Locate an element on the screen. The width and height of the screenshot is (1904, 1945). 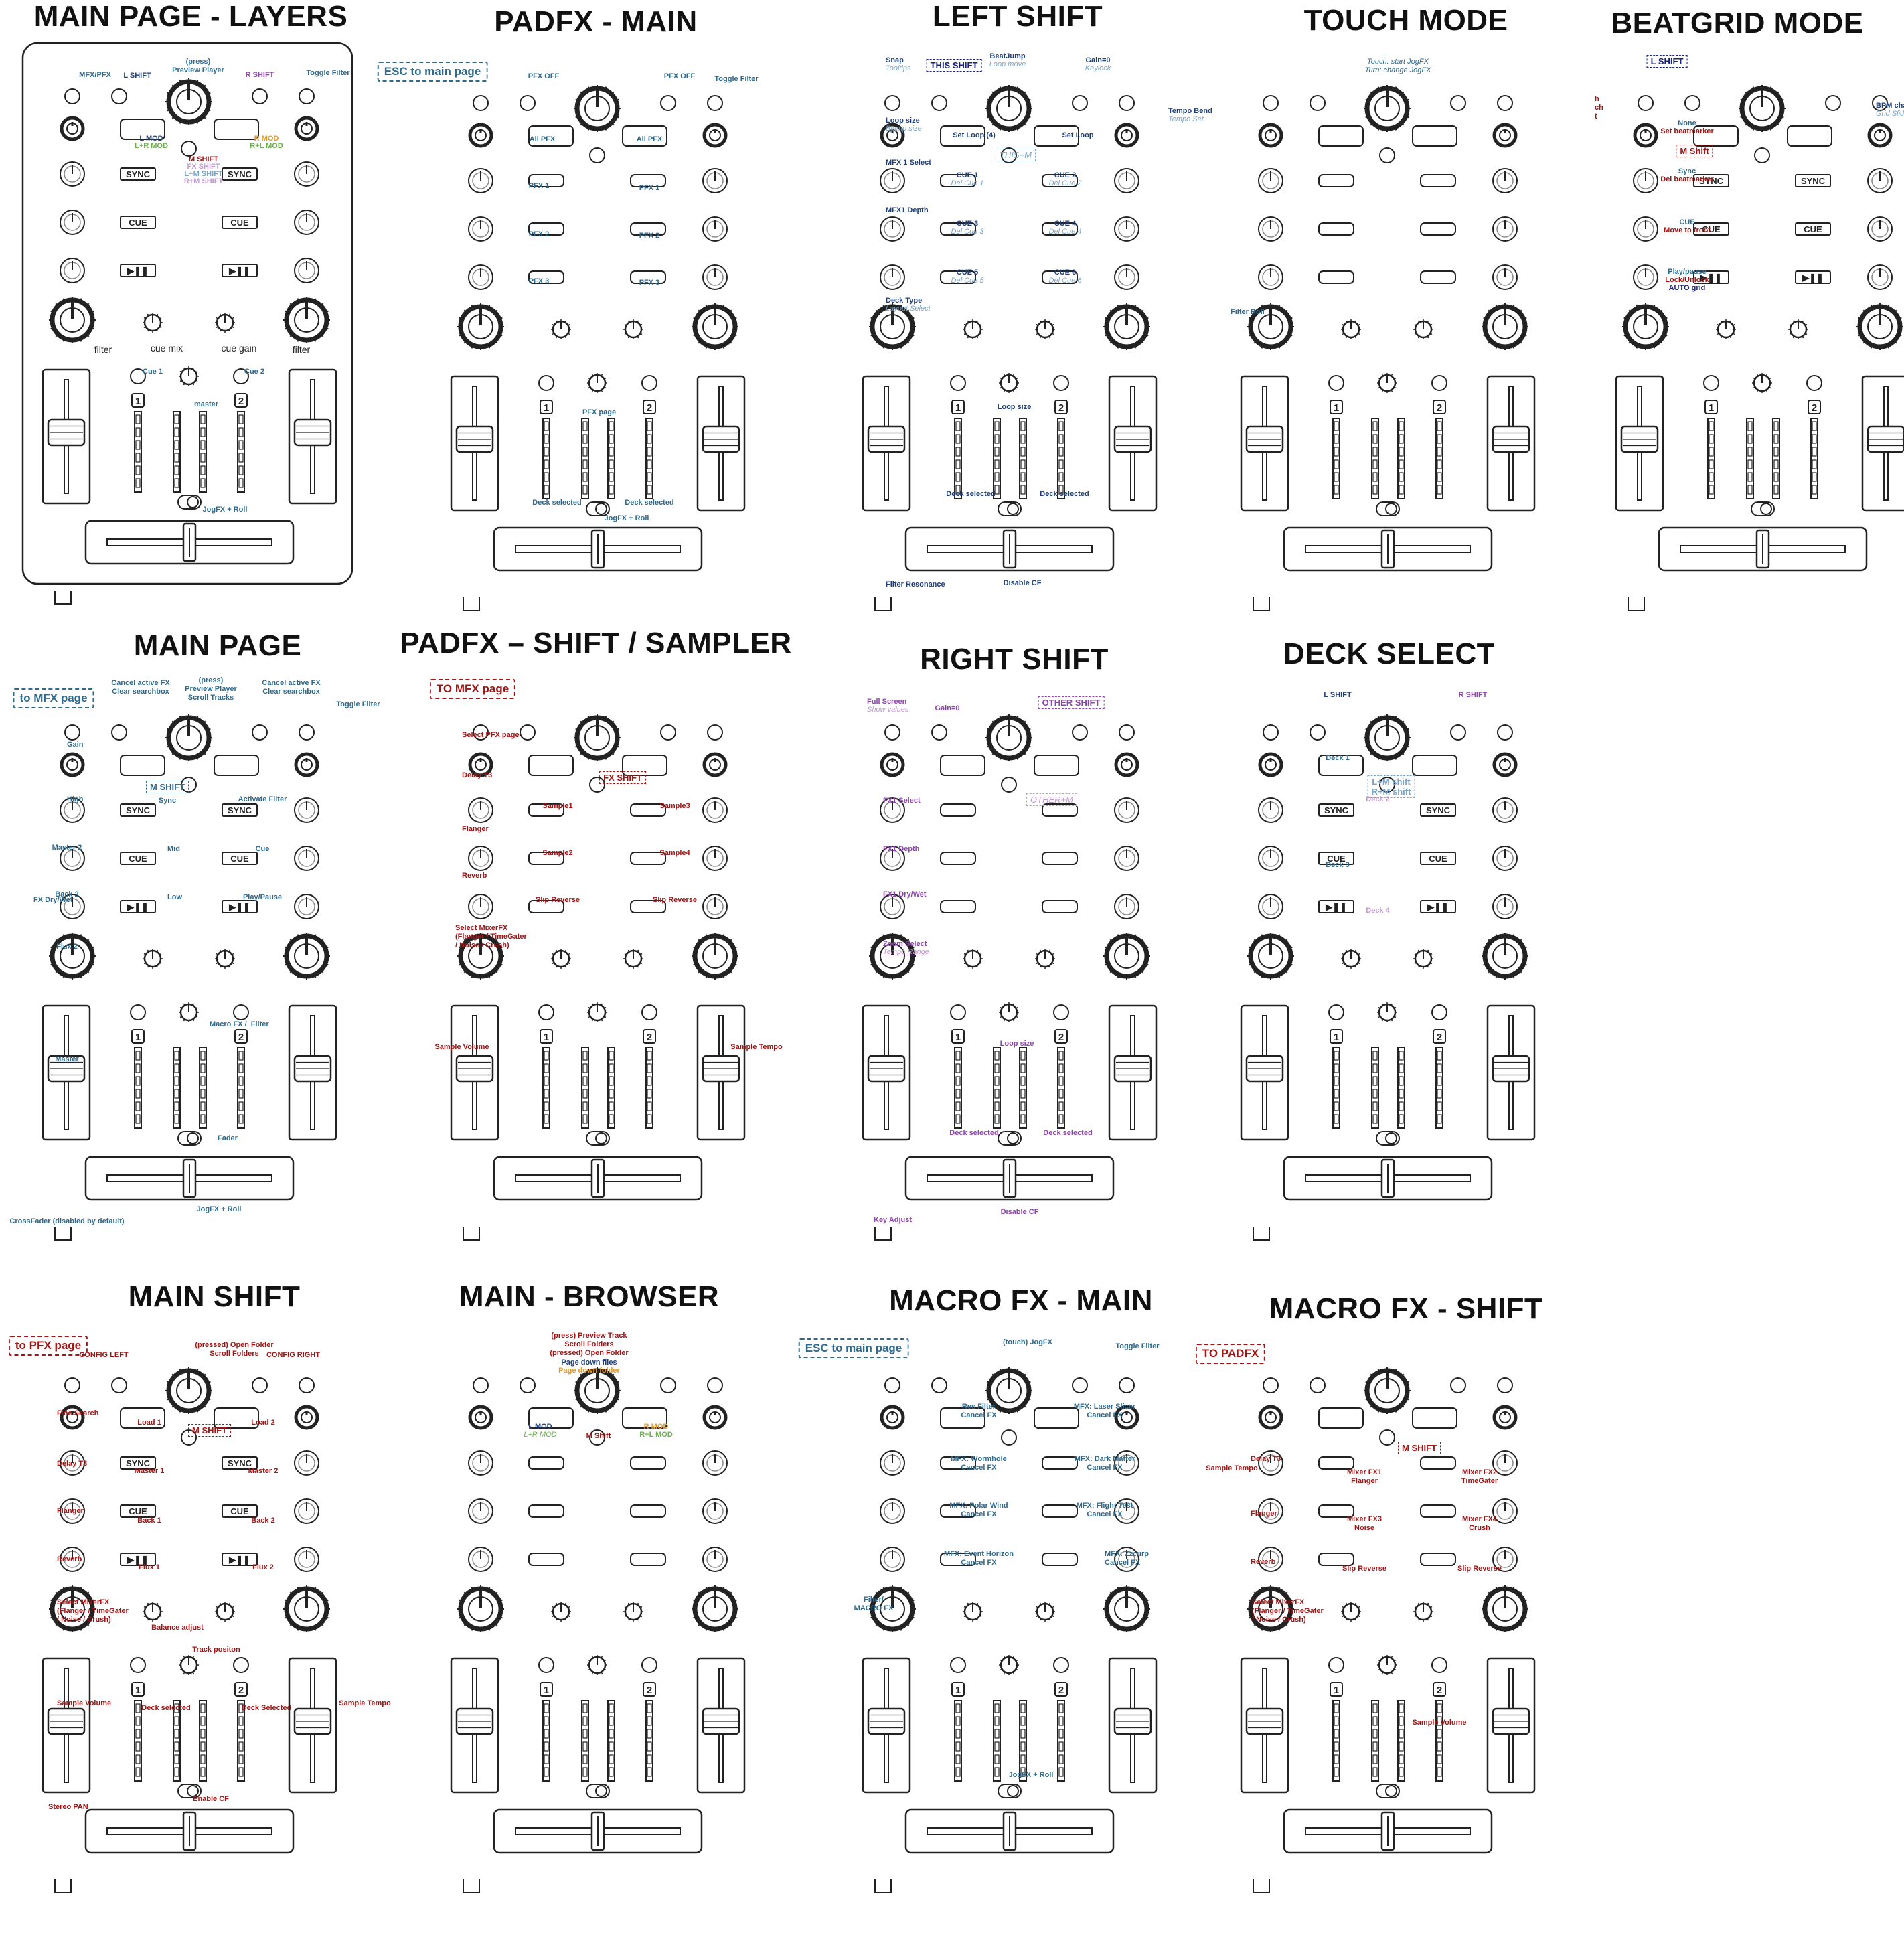
pad-left-1: CUE is located at coordinates (138, 858).